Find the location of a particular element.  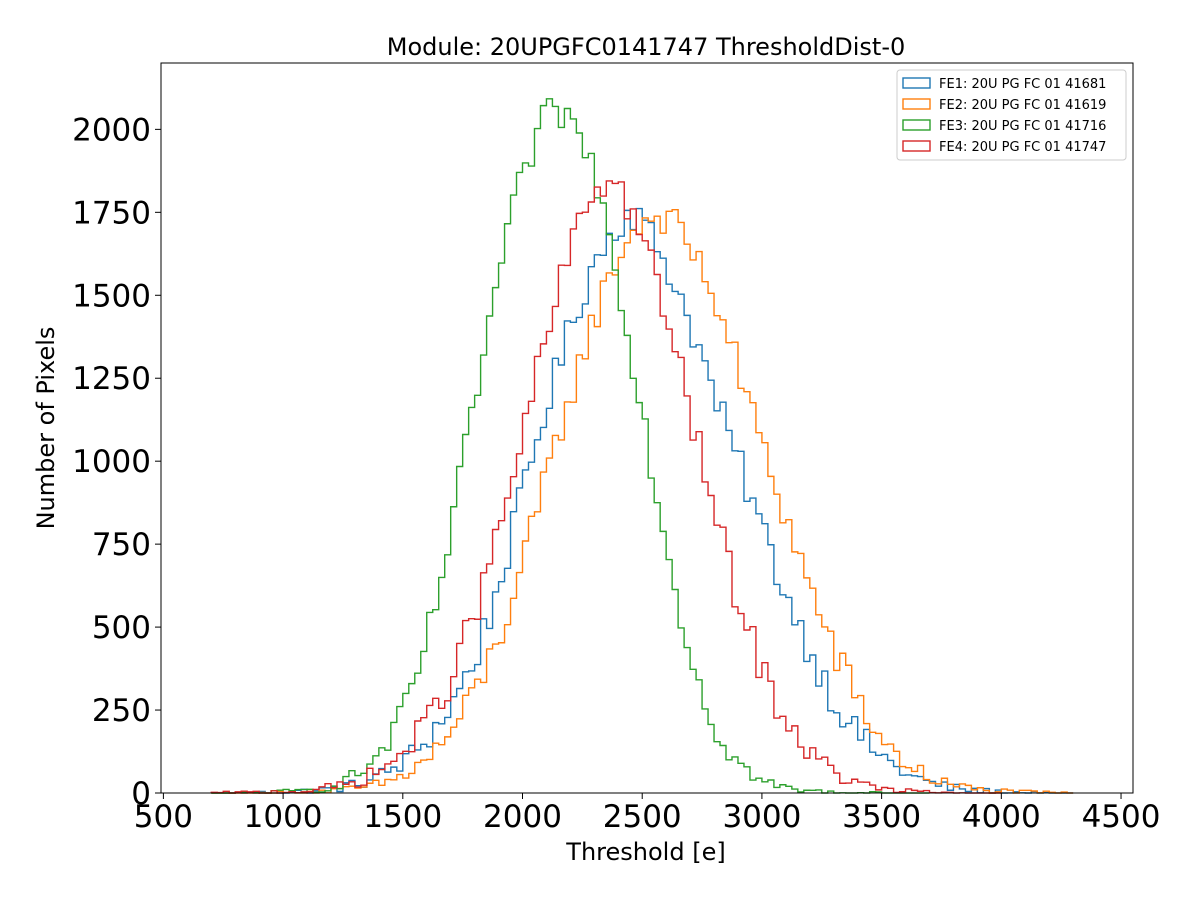

x-tick-label: 4500 is located at coordinates (1121, 817).